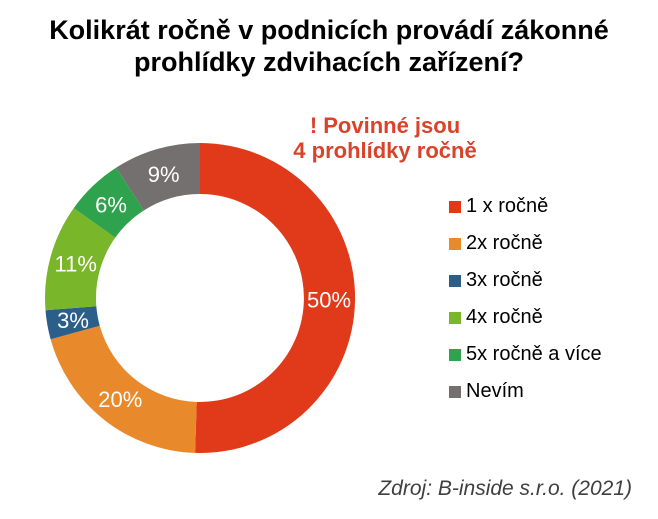  I want to click on legend-item-2: 3x ročně, so click(525, 280).